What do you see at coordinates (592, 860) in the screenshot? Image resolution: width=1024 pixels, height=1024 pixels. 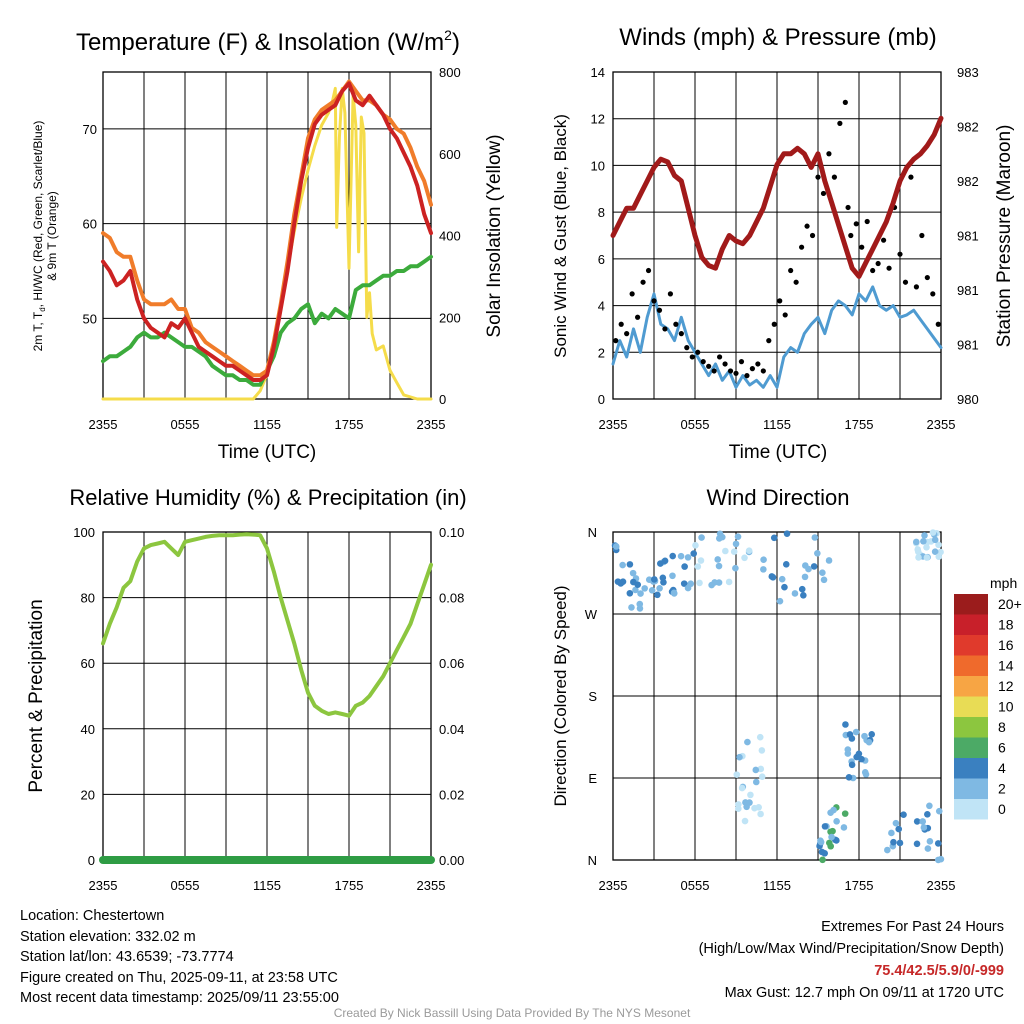 I see `y-tick-label: N` at bounding box center [592, 860].